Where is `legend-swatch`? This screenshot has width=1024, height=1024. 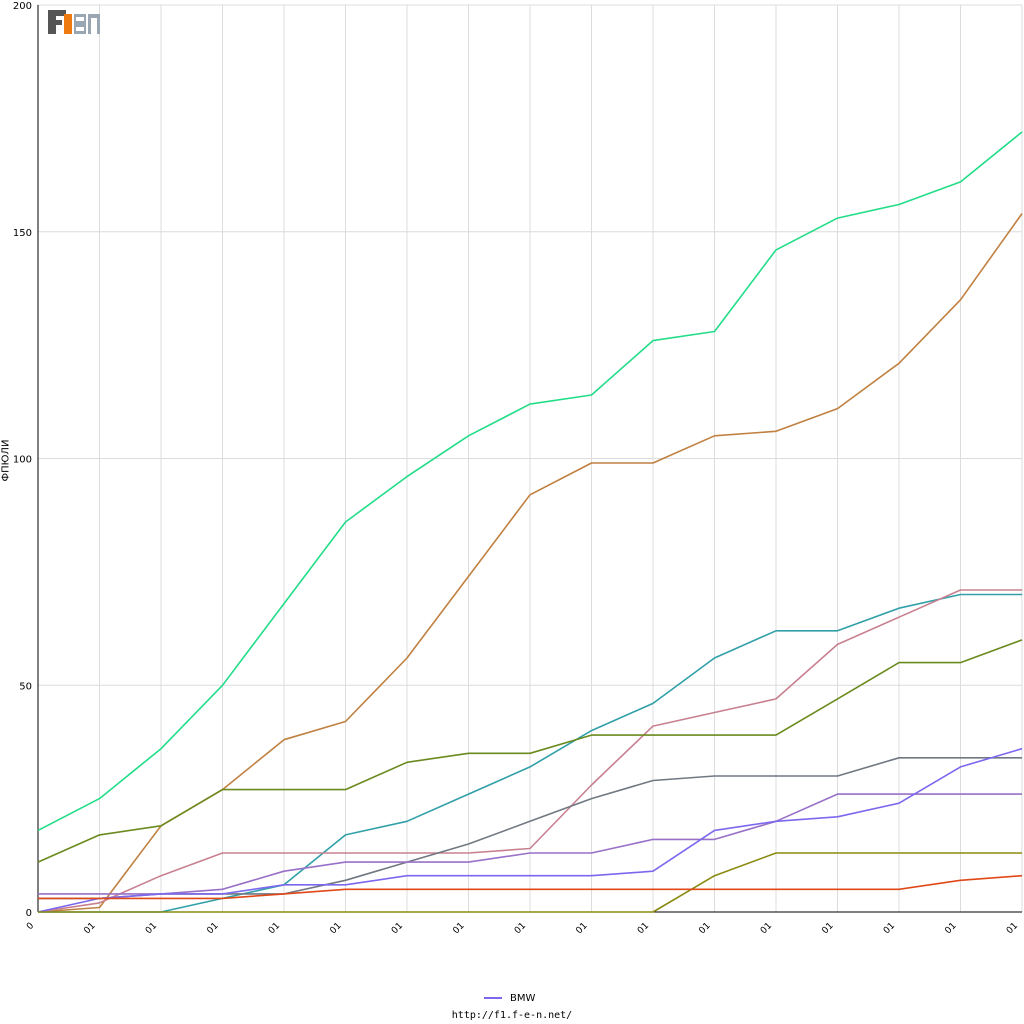 legend-swatch is located at coordinates (493, 998).